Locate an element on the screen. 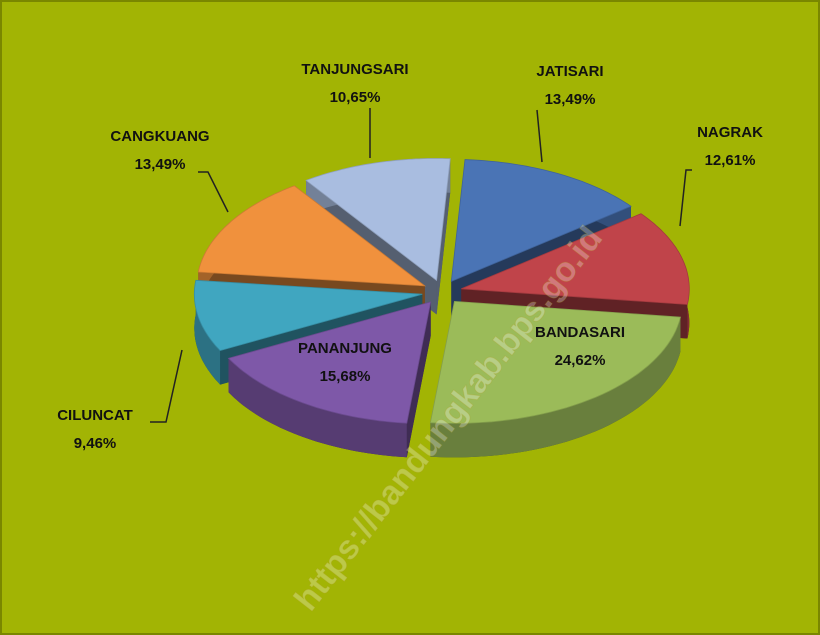 The image size is (820, 635). slice-label: JATISARI is located at coordinates (569, 71).